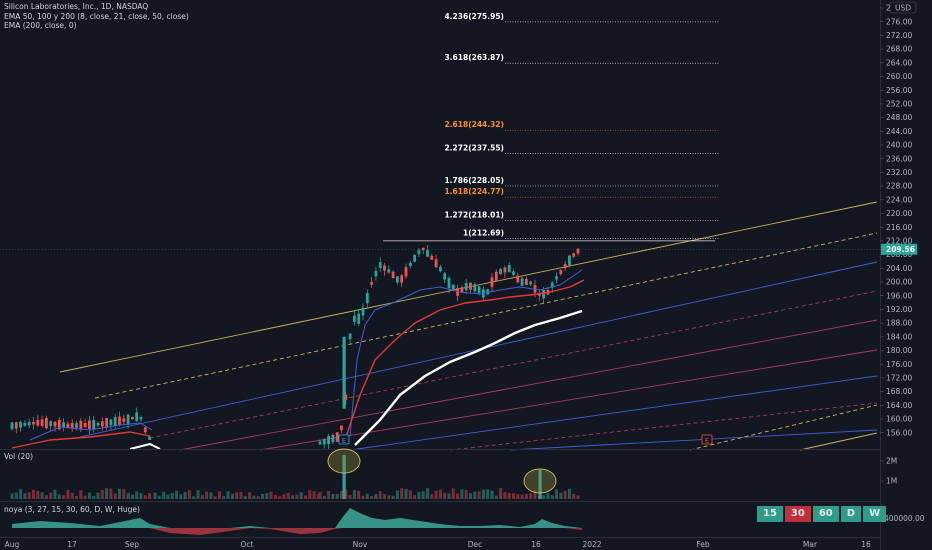  What do you see at coordinates (474, 57) in the screenshot?
I see `fib-label: 3.618(263.87)` at bounding box center [474, 57].